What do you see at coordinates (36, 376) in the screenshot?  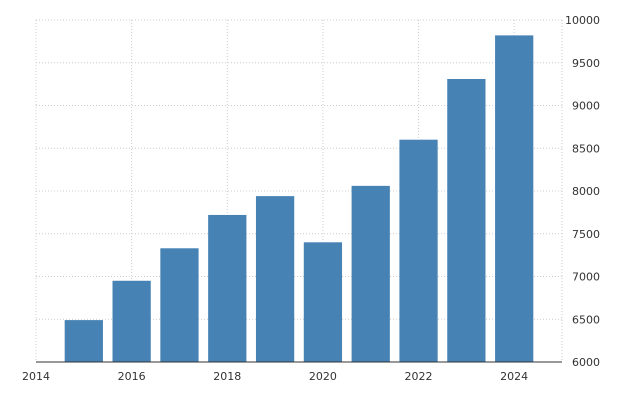 I see `x-tick-label: 2014` at bounding box center [36, 376].